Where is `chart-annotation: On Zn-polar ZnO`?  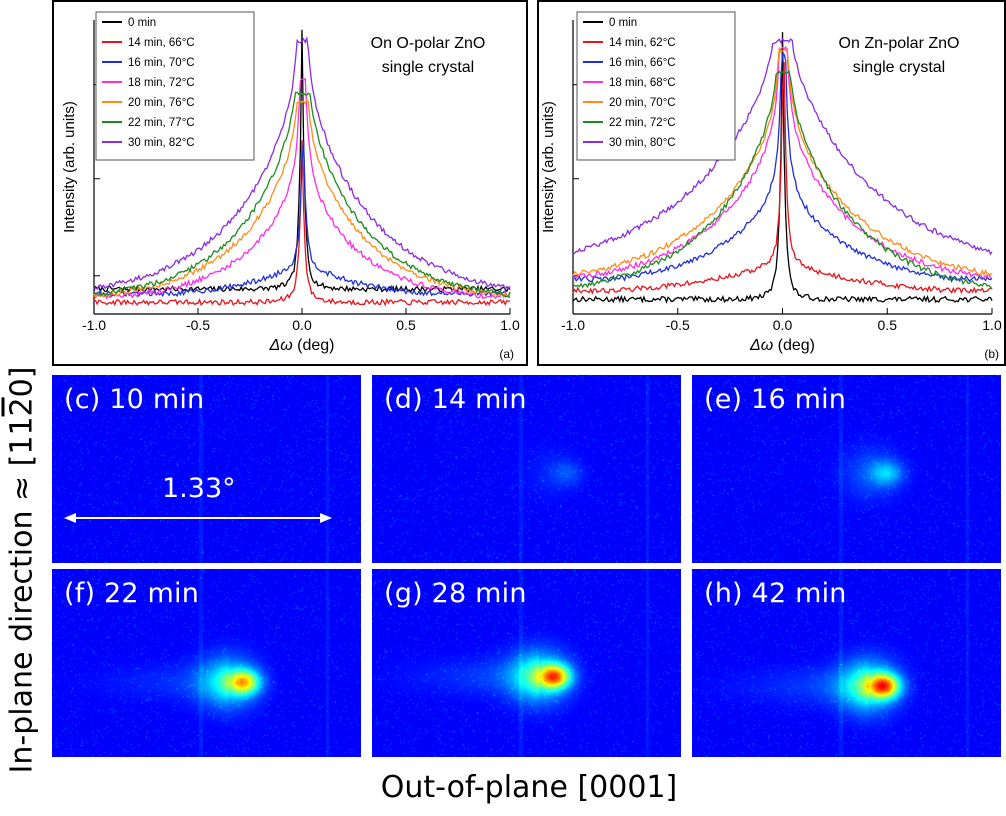
chart-annotation: On Zn-polar ZnO is located at coordinates (899, 43).